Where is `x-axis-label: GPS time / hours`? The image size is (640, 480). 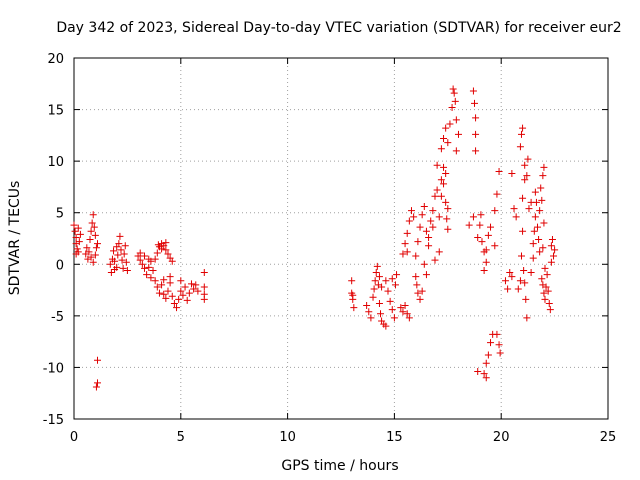 x-axis-label: GPS time / hours is located at coordinates (339, 466).